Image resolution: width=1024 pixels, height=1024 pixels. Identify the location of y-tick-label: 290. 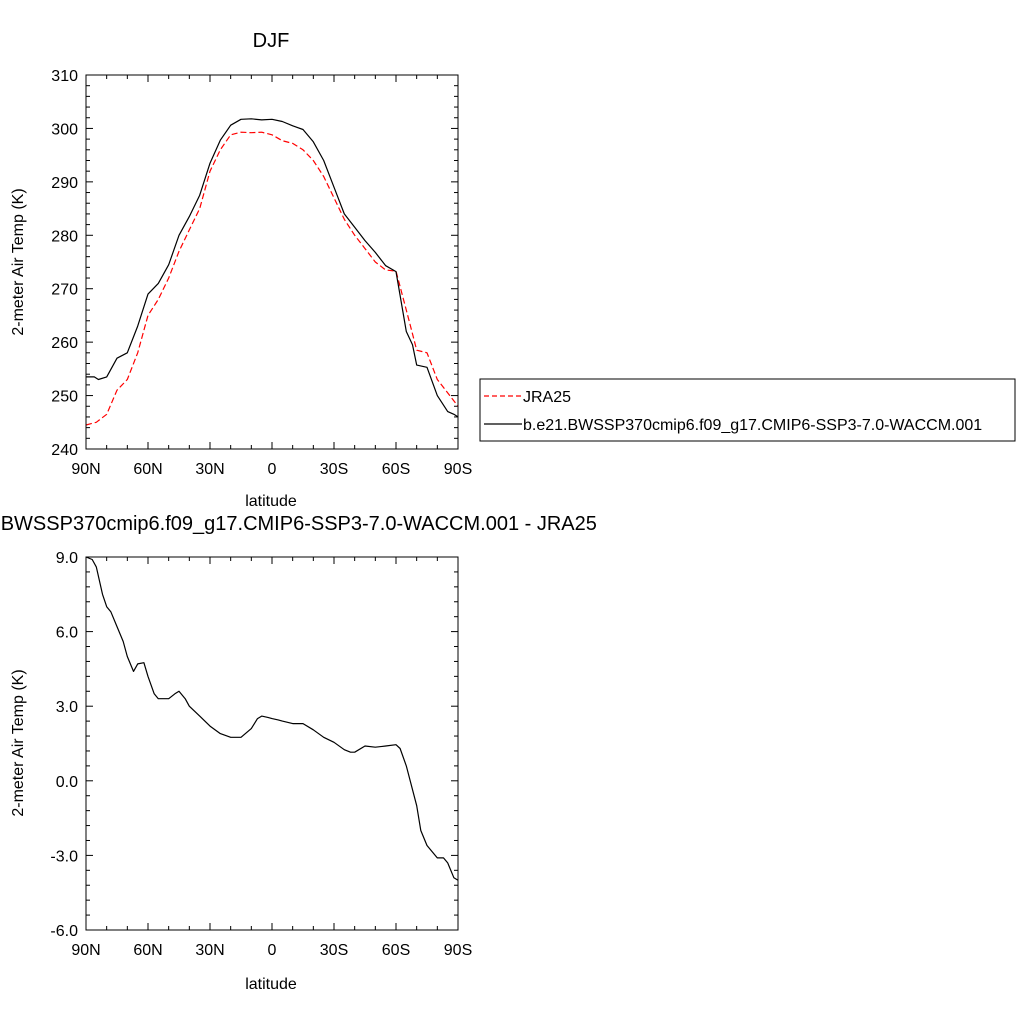
(64, 183).